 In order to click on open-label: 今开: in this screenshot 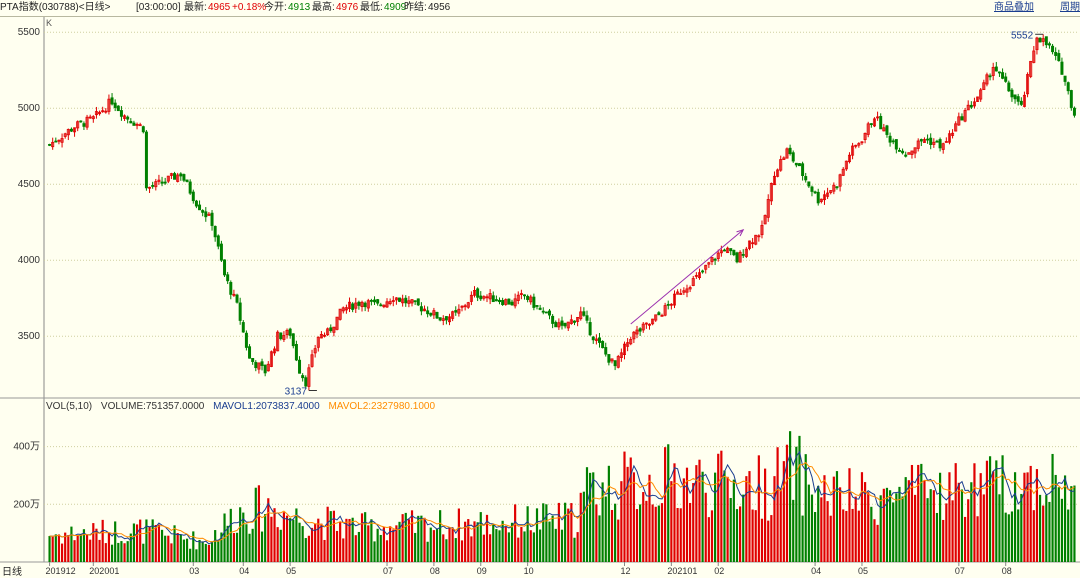, I will do `click(275, 7)`.